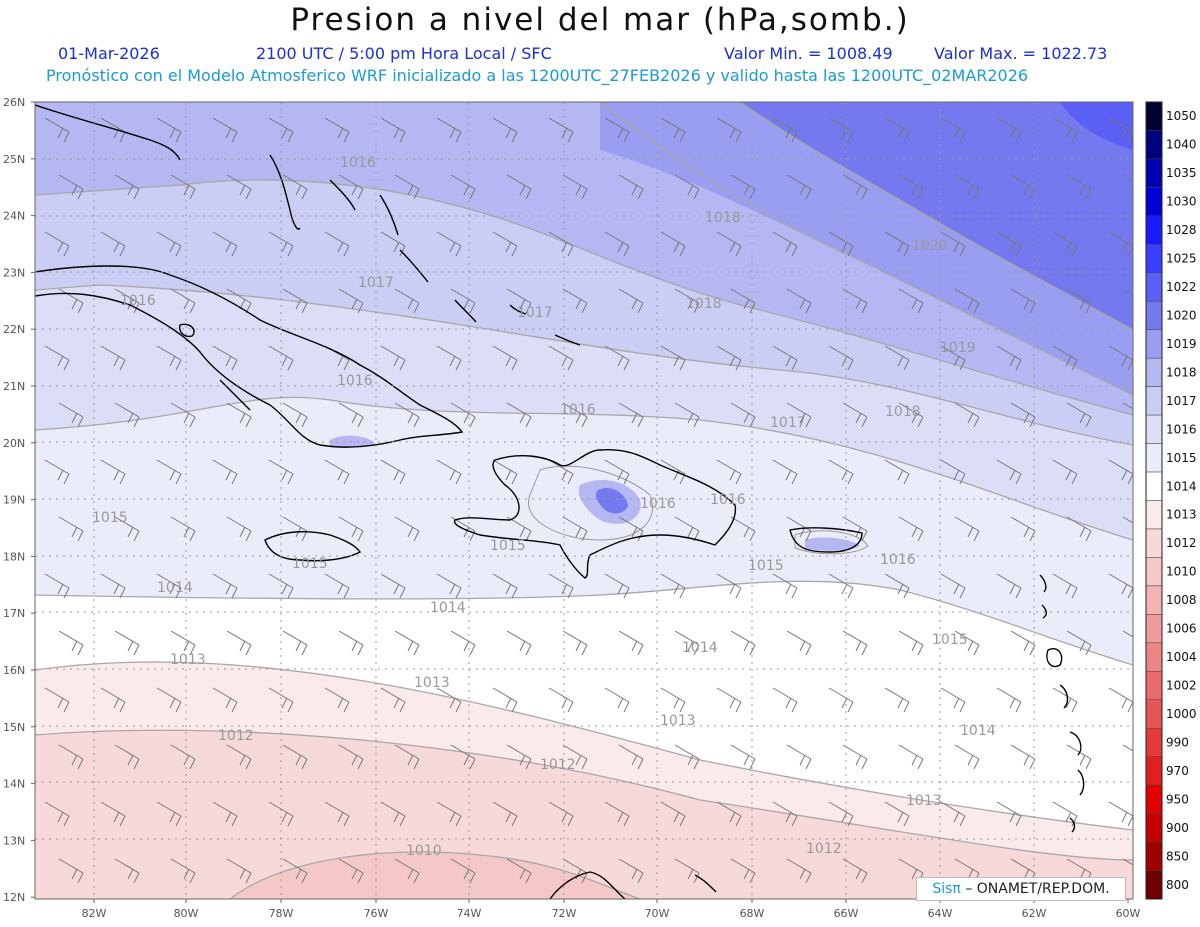 This screenshot has width=1200, height=927. Describe the element at coordinates (832, 544) in the screenshot. I see `pr-blob` at that location.